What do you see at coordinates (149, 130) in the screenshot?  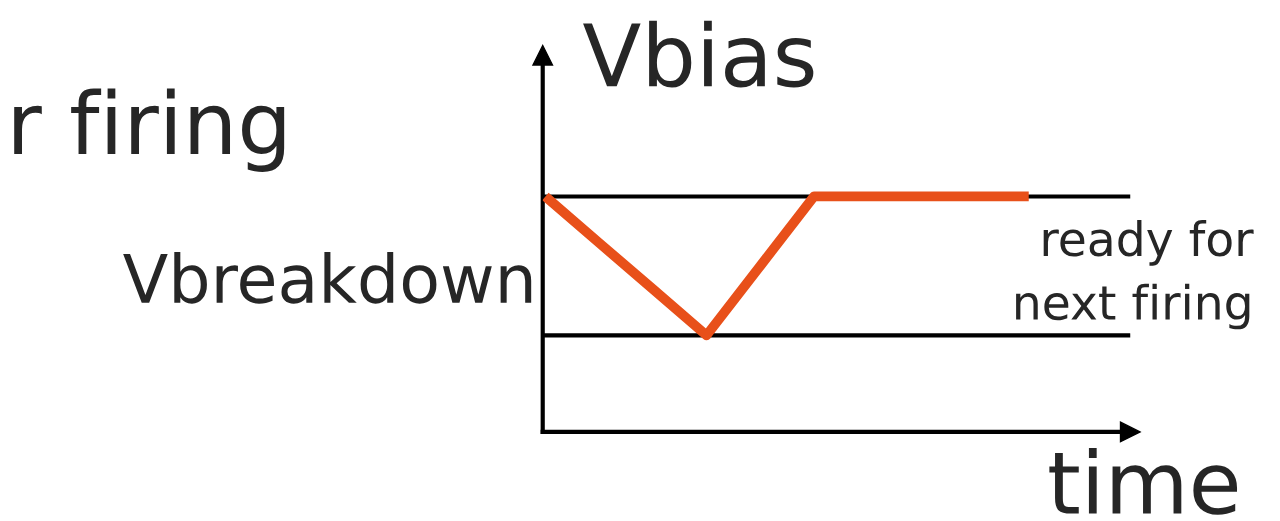 I see `text: r firing` at bounding box center [149, 130].